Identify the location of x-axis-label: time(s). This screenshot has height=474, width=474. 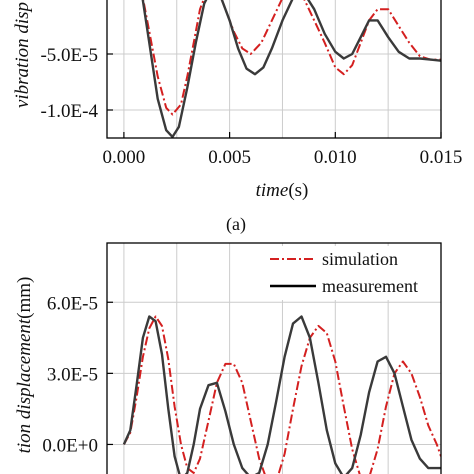
(282, 190).